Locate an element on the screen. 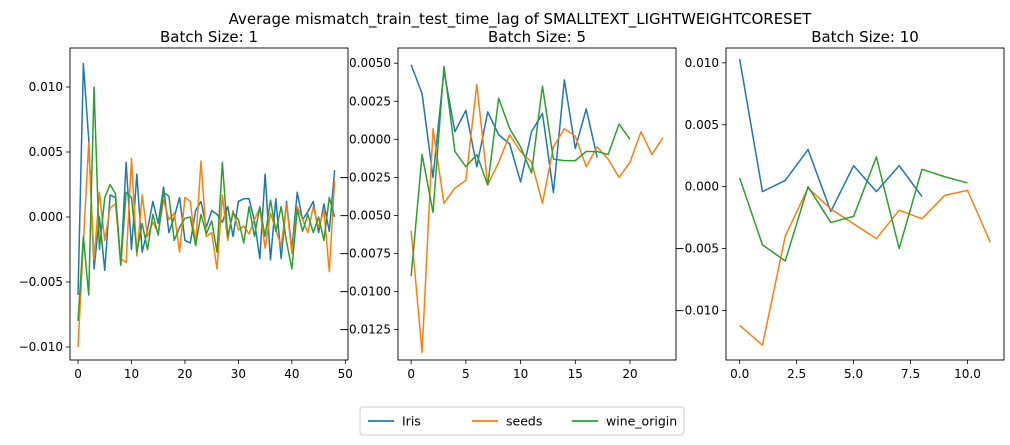 The width and height of the screenshot is (1010, 445). x-tick-label: 10.0 is located at coordinates (967, 374).